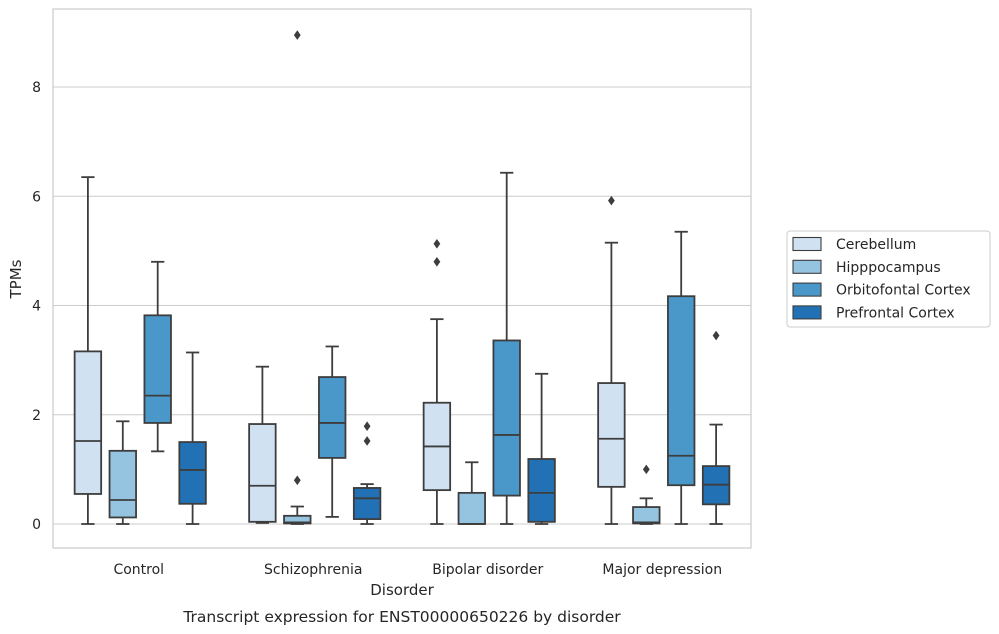  Describe the element at coordinates (36, 88) in the screenshot. I see `y-tick-label: 8` at that location.